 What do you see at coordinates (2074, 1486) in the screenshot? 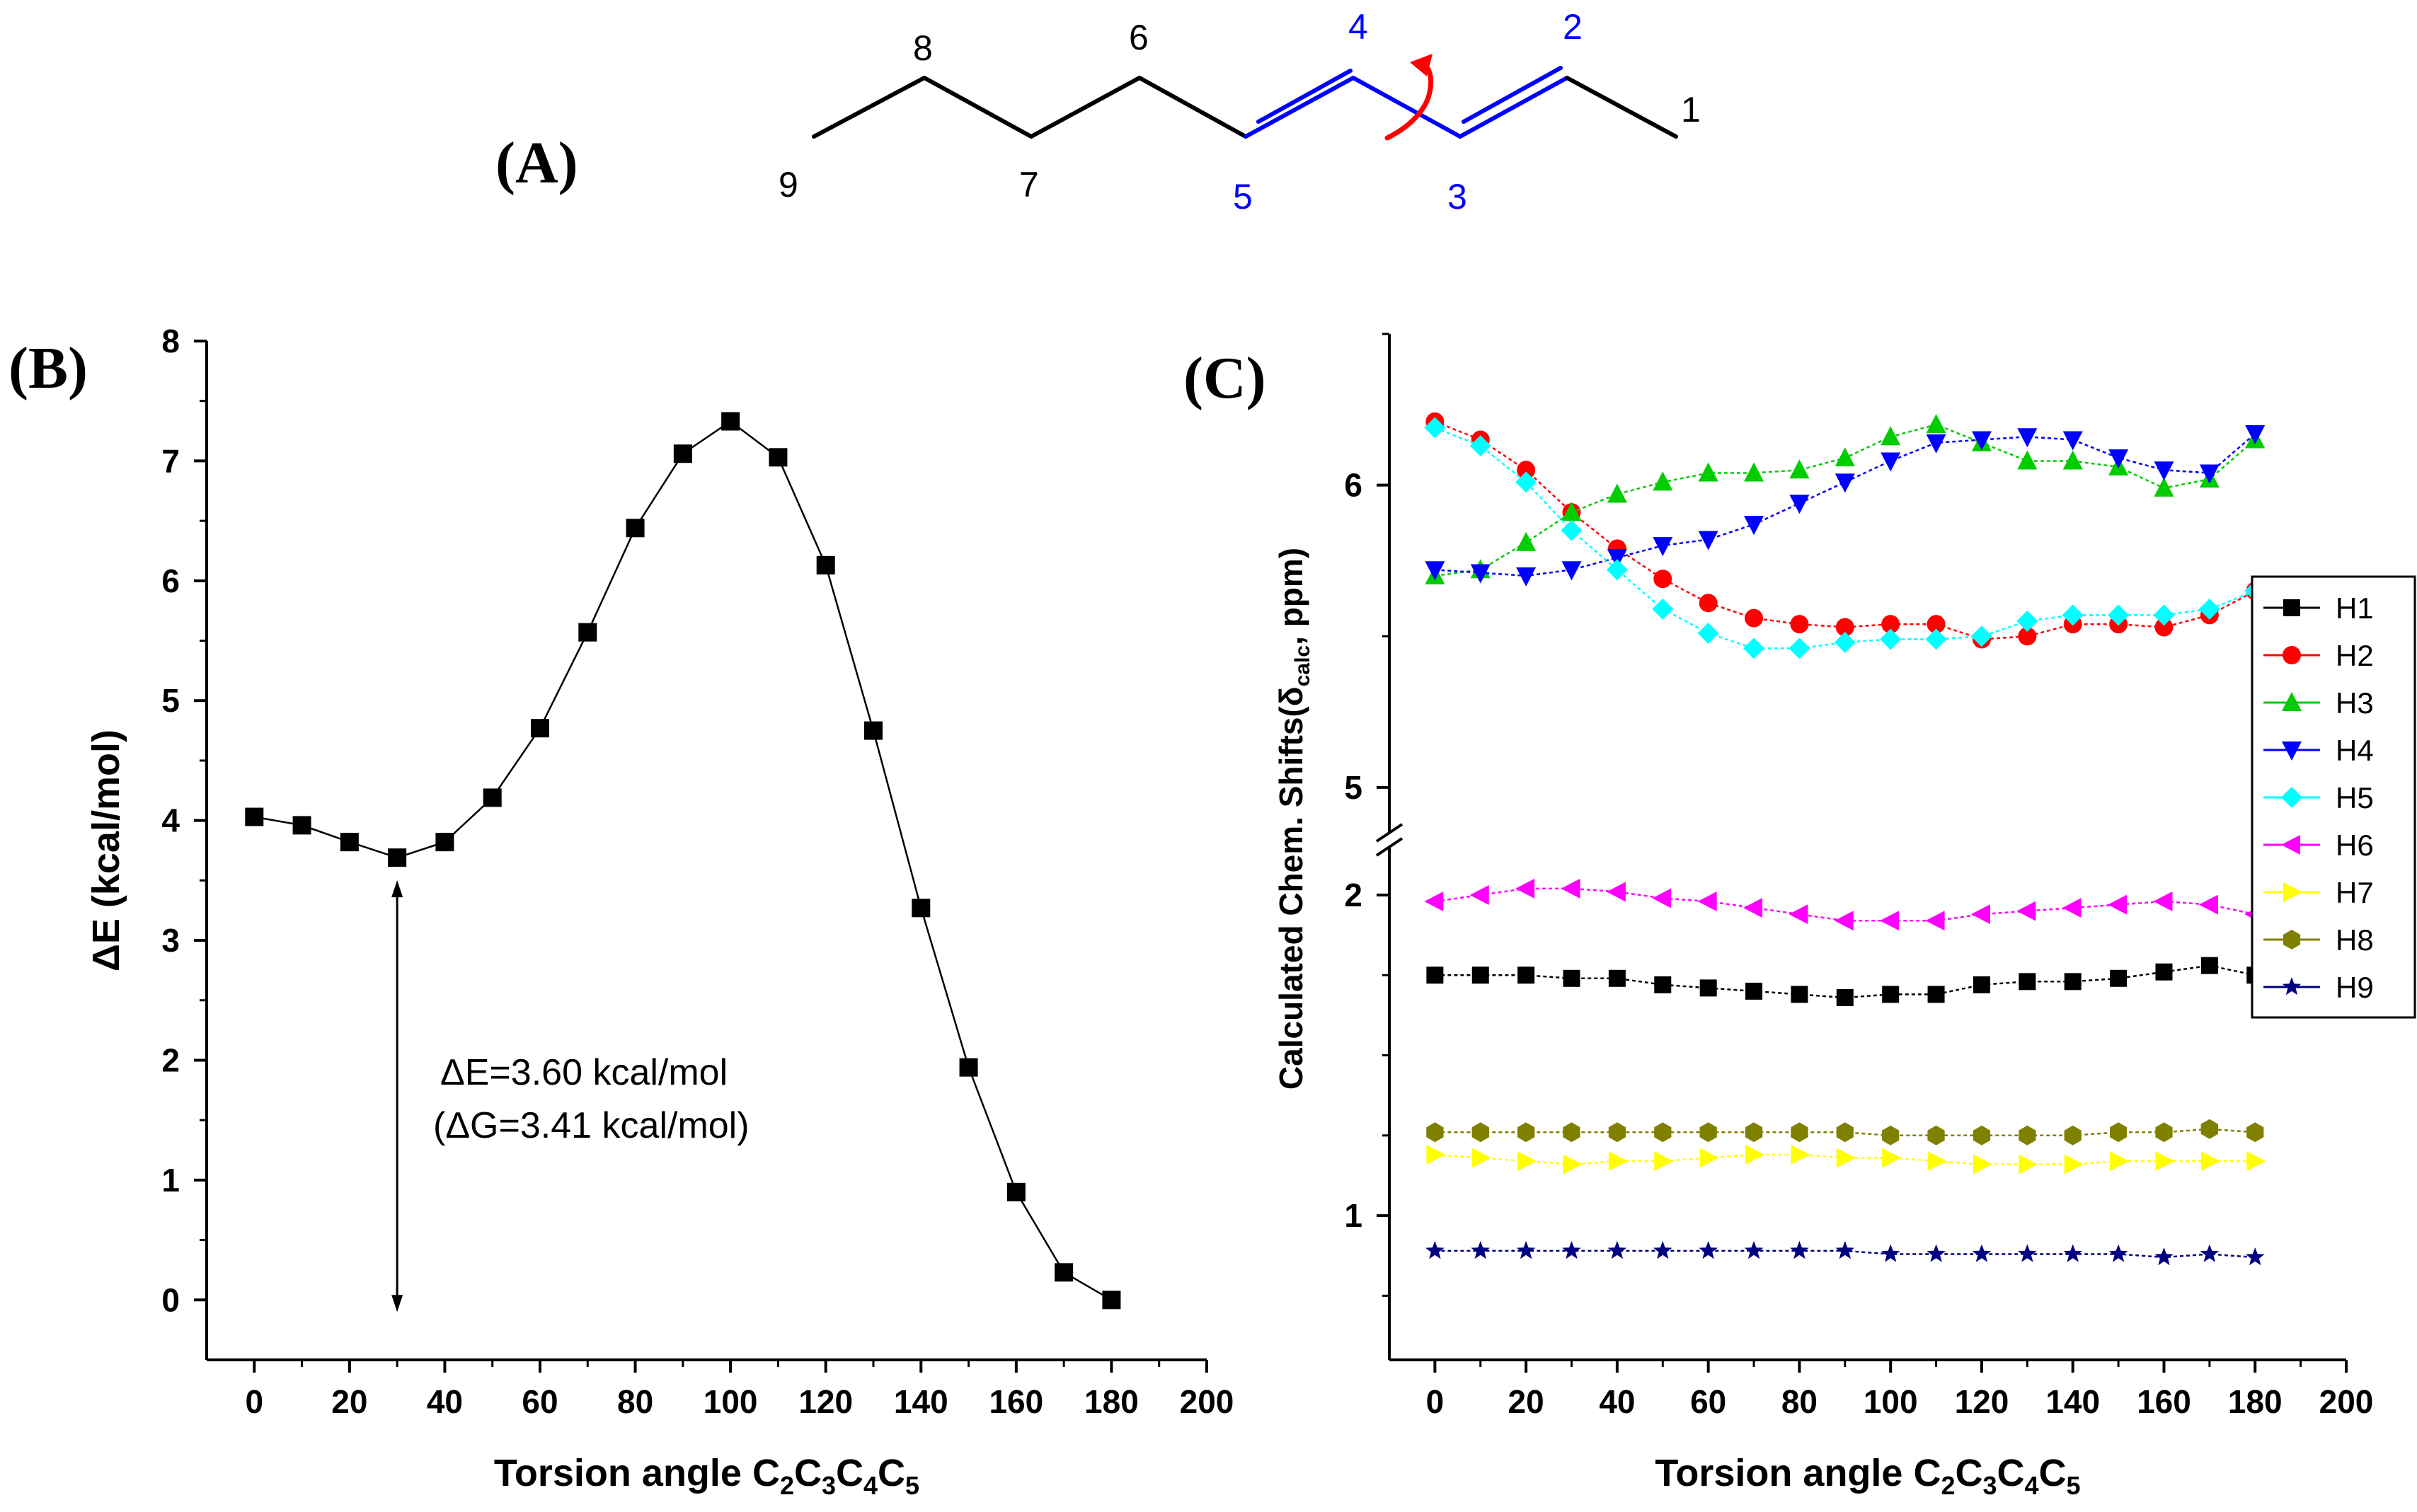
I see `x-axis-title-s4: 5` at bounding box center [2074, 1486].